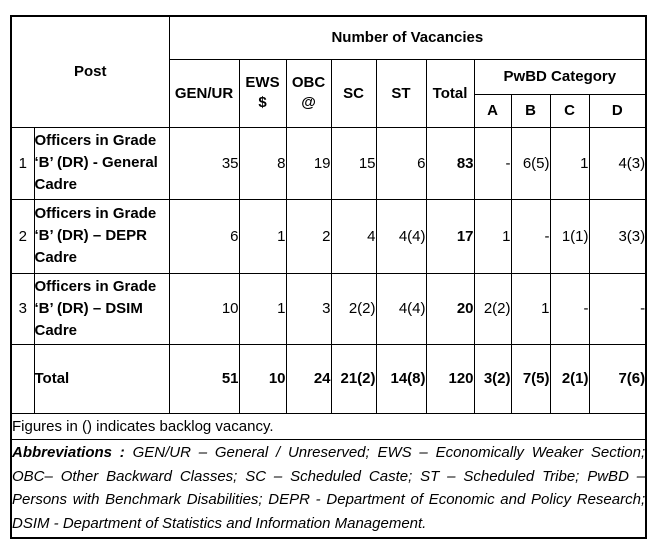 This screenshot has width=650, height=540. Describe the element at coordinates (617, 236) in the screenshot. I see `cell-pwbd-d: 3(3)` at that location.